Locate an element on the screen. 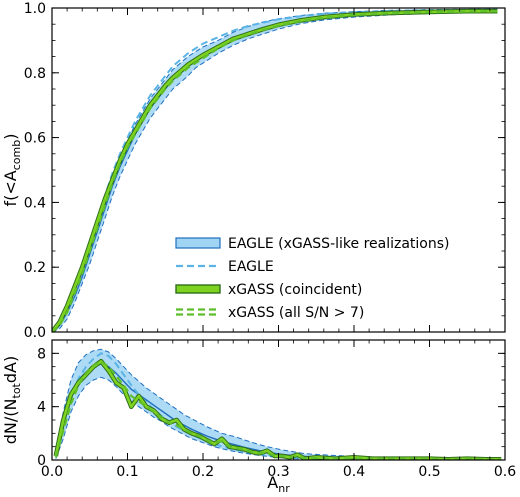 This screenshot has width=520, height=497. y-axis-label: f(<Acomb) is located at coordinates (12, 170).